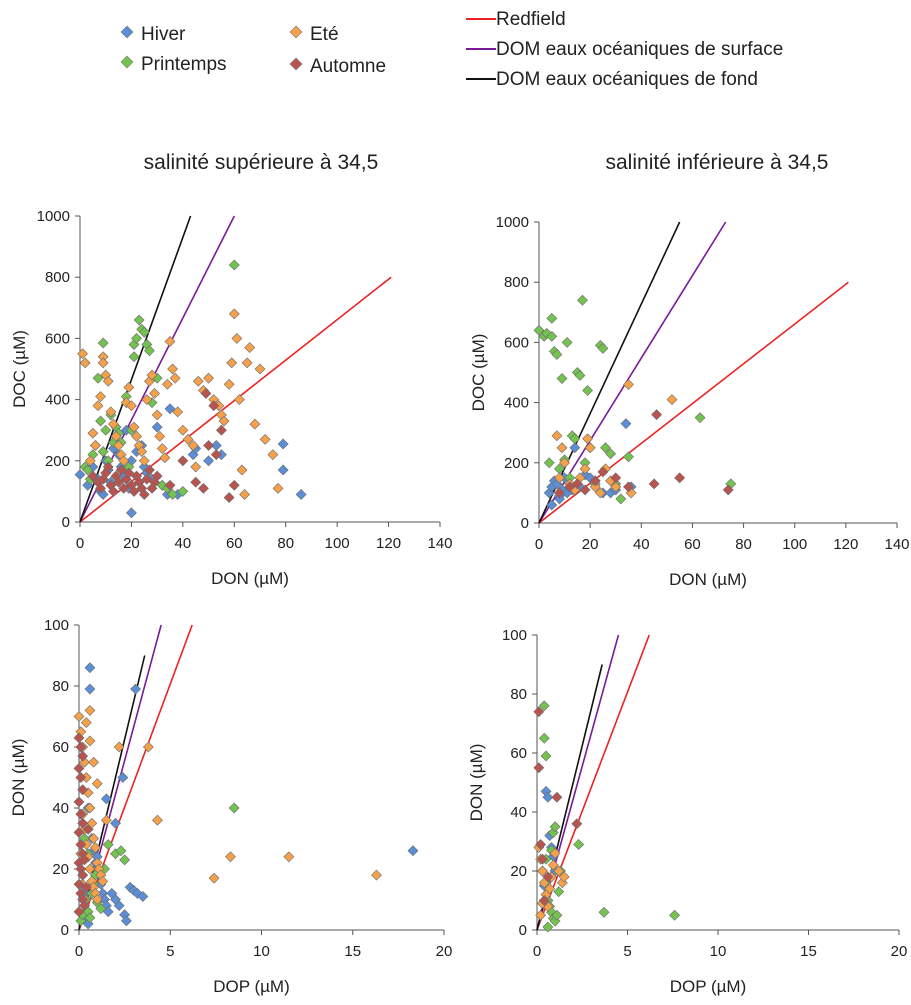 The image size is (911, 1005). What do you see at coordinates (516, 282) in the screenshot?
I see `y-tick-label: 800` at bounding box center [516, 282].